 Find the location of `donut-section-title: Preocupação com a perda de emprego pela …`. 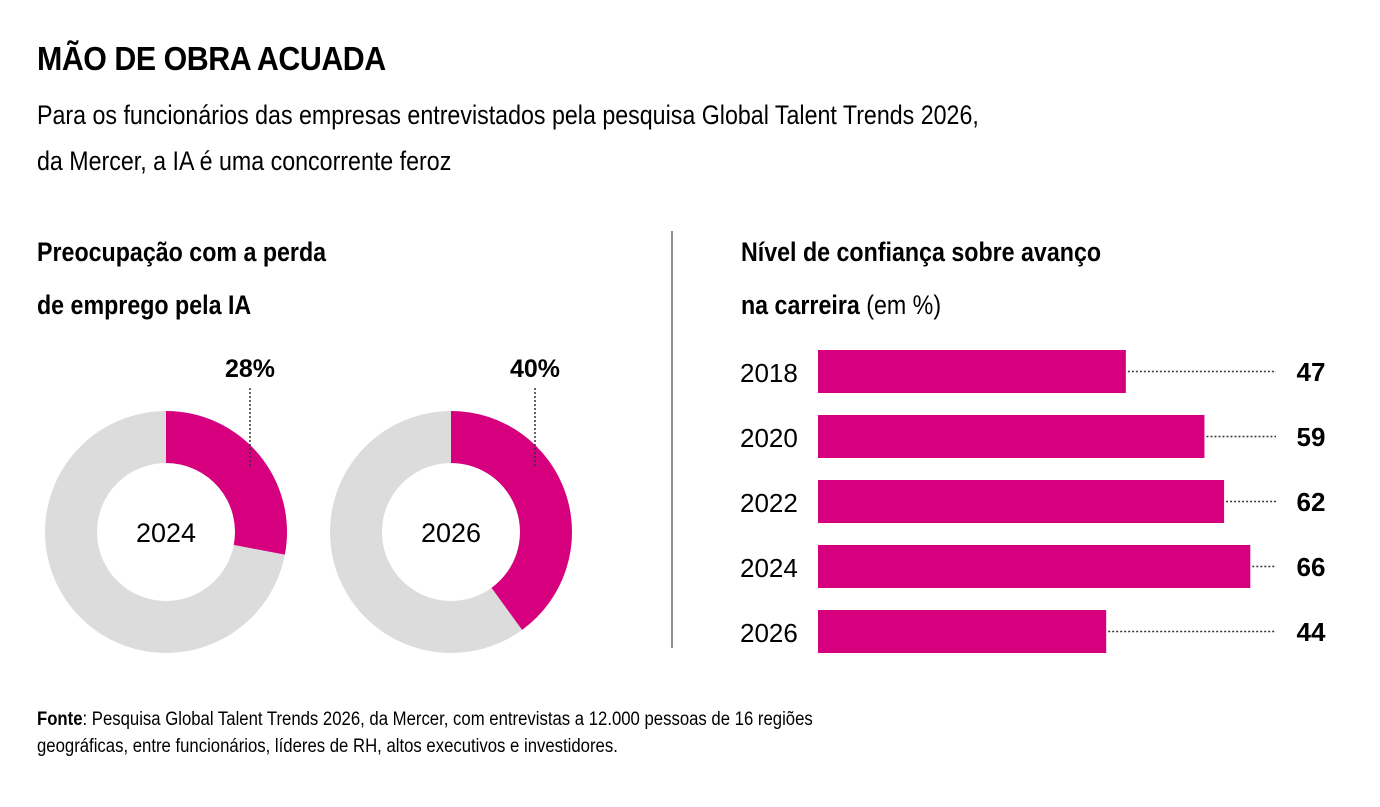

donut-section-title: Preocupação com a perda de emprego pela … is located at coordinates (181, 279).